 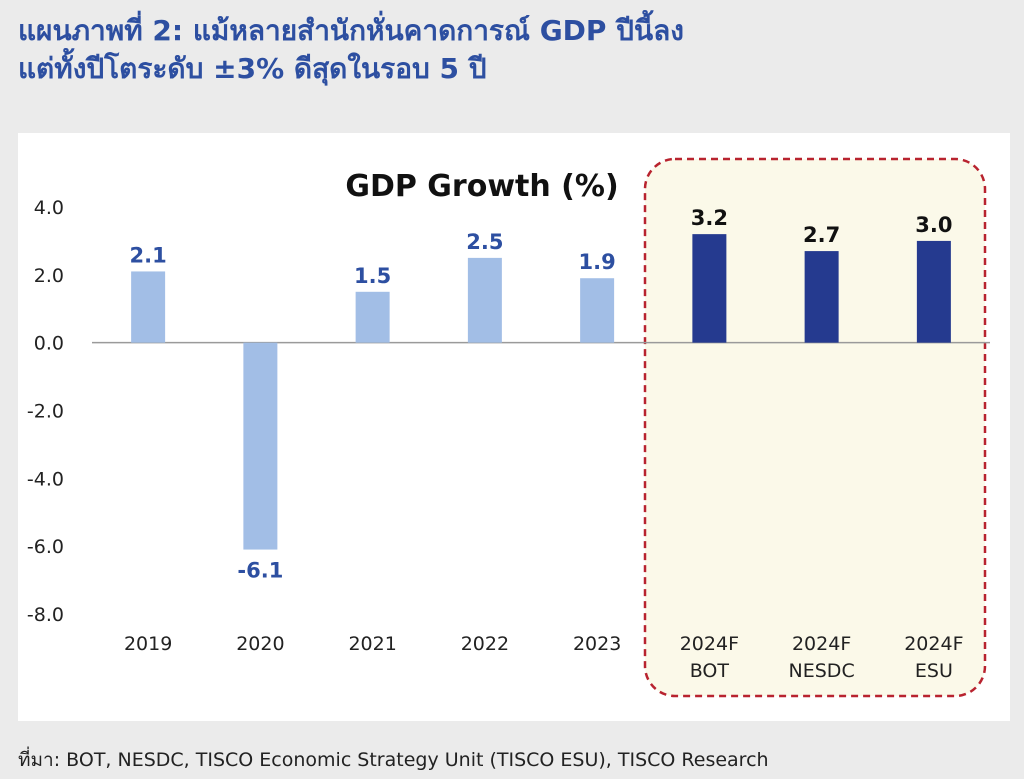 I want to click on y-tick-label: -4.0, so click(x=45, y=479).